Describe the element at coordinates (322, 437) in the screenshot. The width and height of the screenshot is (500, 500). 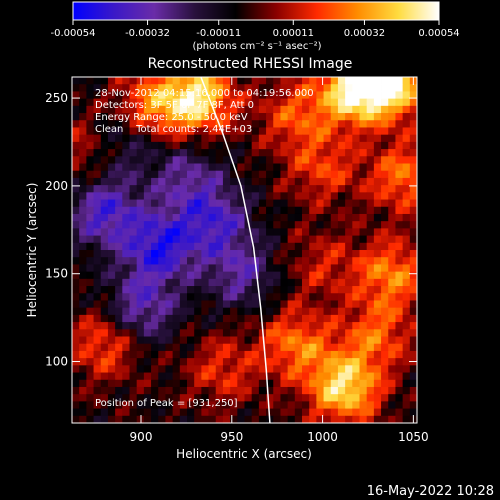
I see `x-tick-label: 1000` at that location.